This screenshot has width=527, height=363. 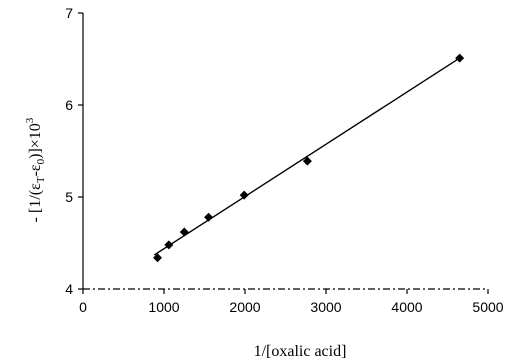 What do you see at coordinates (291, 302) in the screenshot?
I see `x-ticks: 0 1000 2000 3000 4000 5000` at bounding box center [291, 302].